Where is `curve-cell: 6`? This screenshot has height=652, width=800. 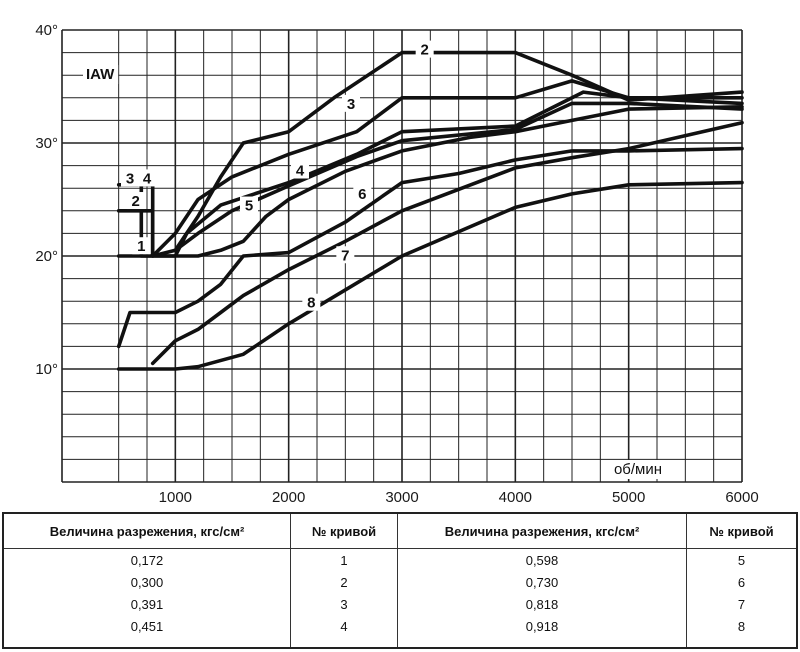 curve-cell: 6 is located at coordinates (742, 582).